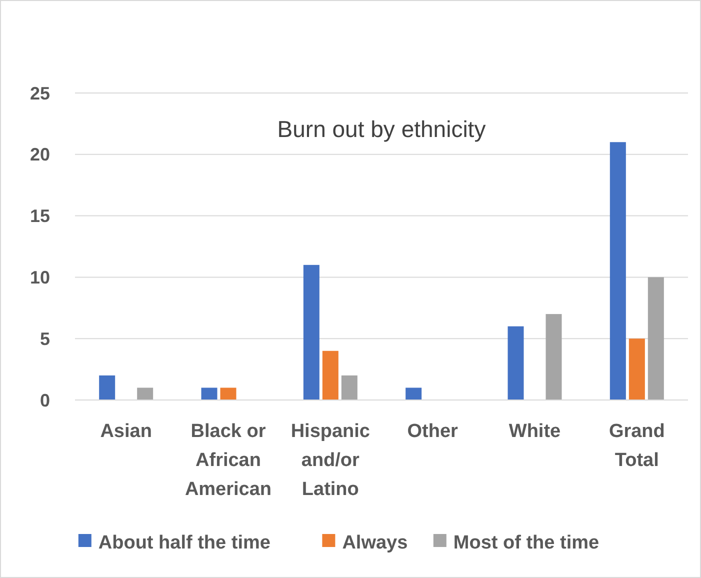 The image size is (701, 578). What do you see at coordinates (330, 460) in the screenshot?
I see `x-tick-label: Hispanic and/or Latino` at bounding box center [330, 460].